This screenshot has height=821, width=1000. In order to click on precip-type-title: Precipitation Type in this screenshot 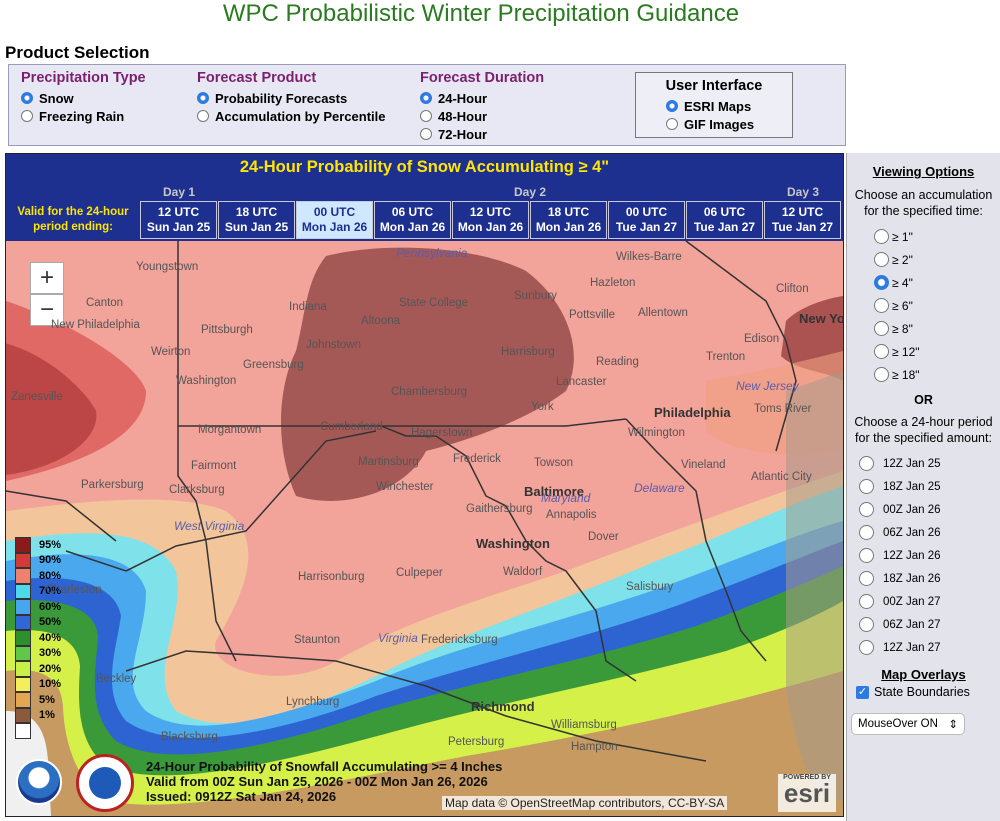, I will do `click(83, 78)`.